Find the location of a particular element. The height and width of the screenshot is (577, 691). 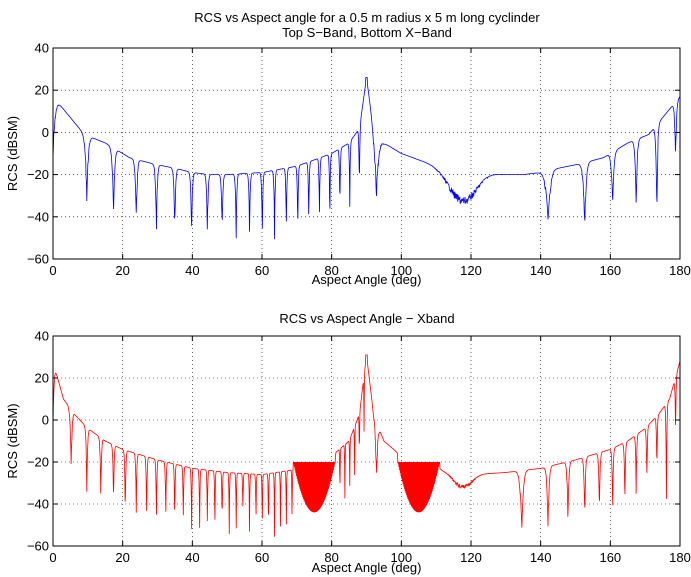

bottom-chart-x-axis-label: Aspect Angle (deg) is located at coordinates (367, 567).